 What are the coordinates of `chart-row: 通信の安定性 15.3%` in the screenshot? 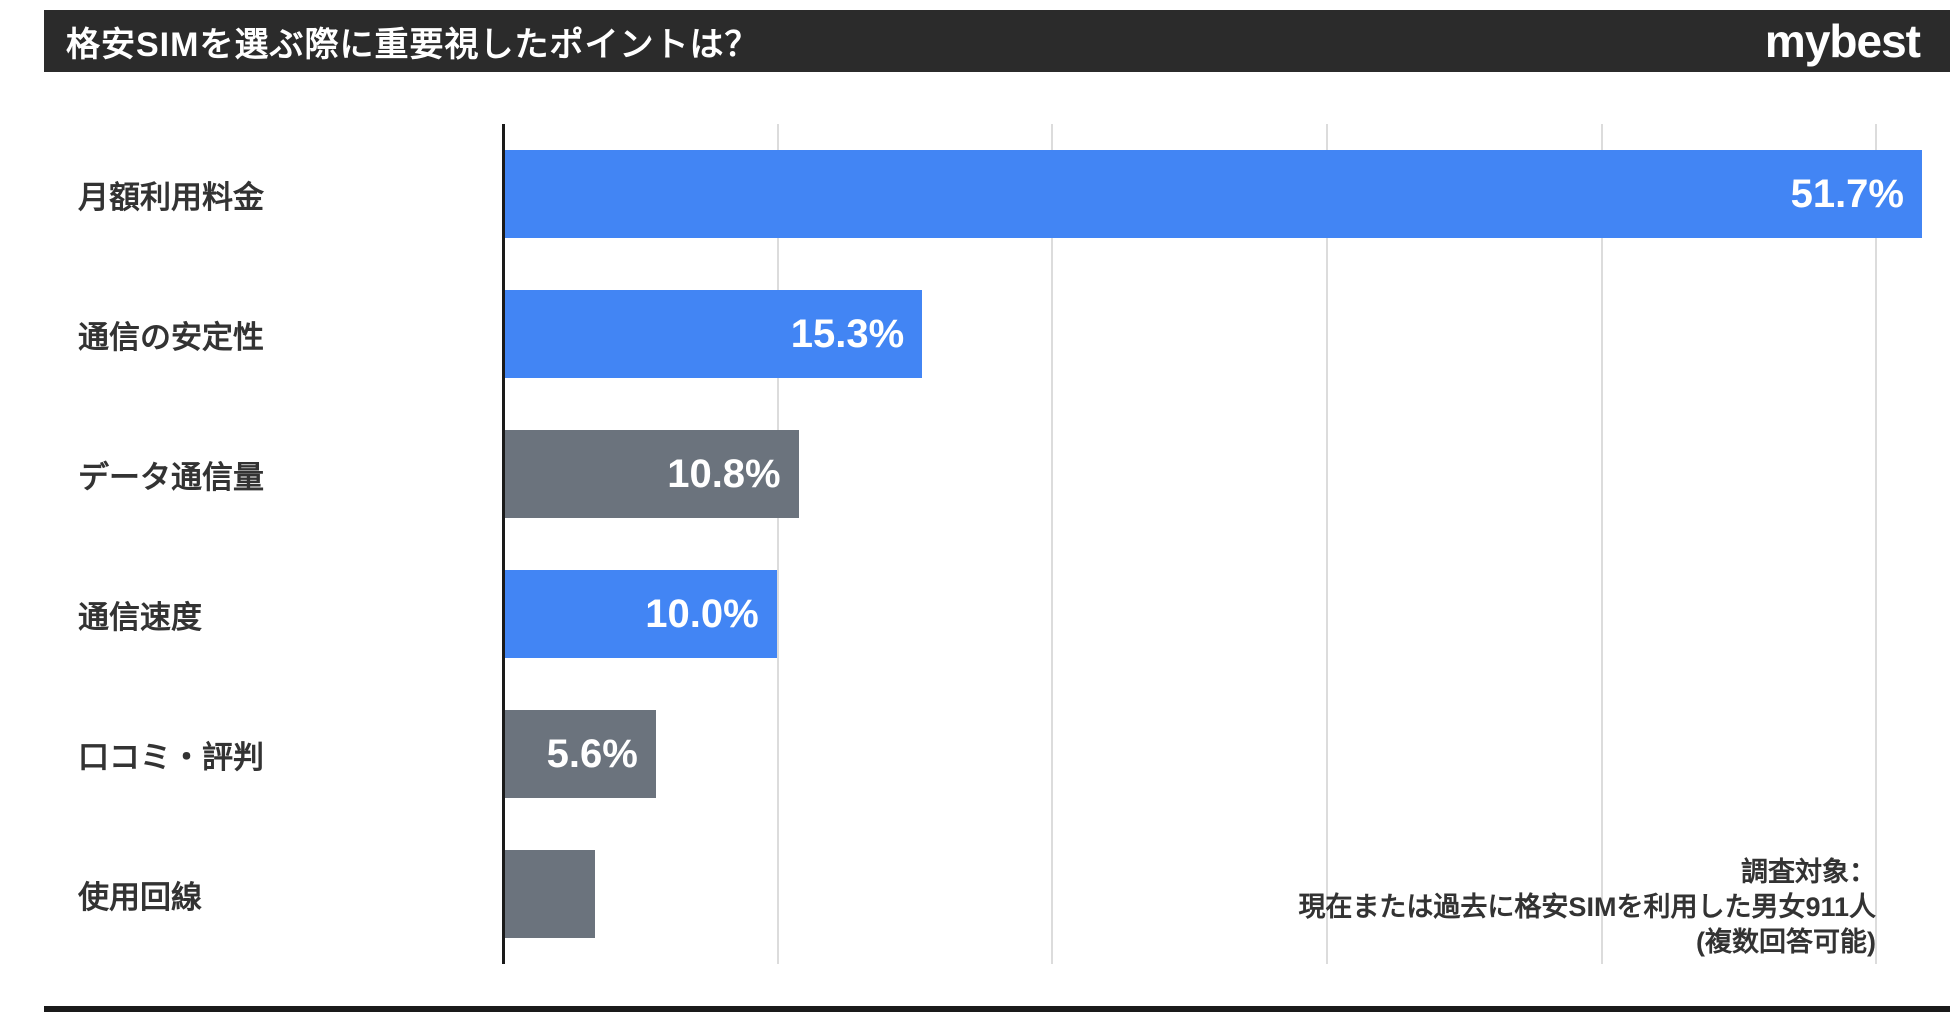 It's located at (975, 334).